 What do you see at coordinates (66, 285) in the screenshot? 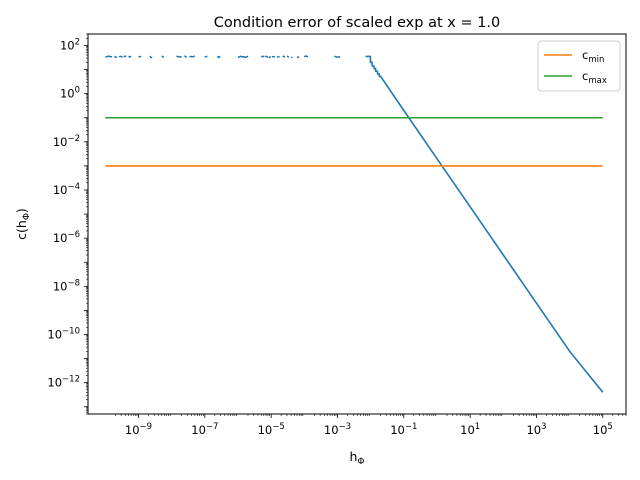
I see `y-tick-label: 10⁻⁸` at bounding box center [66, 285].